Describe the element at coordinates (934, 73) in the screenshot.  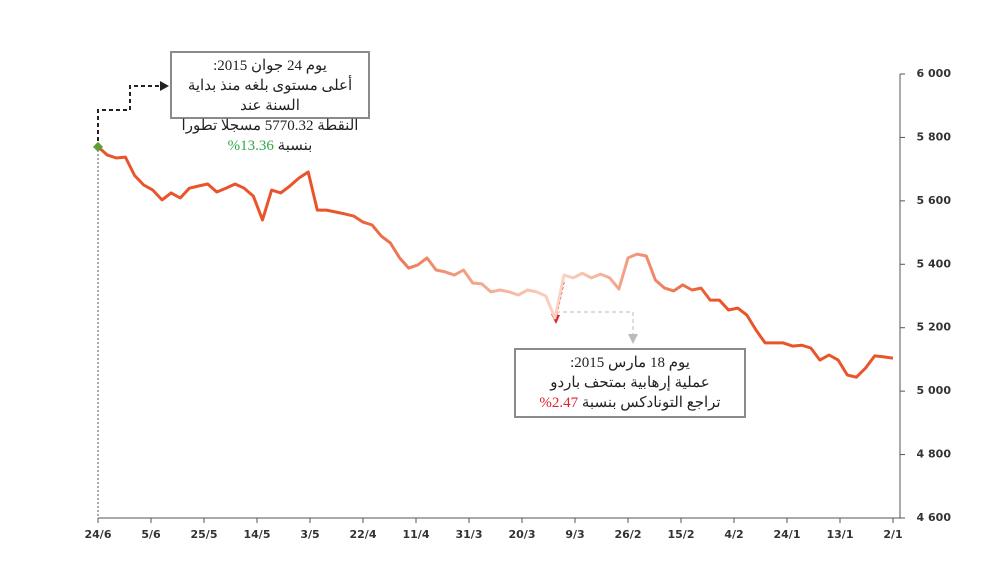
I see `y-tick-label: 6 000` at that location.